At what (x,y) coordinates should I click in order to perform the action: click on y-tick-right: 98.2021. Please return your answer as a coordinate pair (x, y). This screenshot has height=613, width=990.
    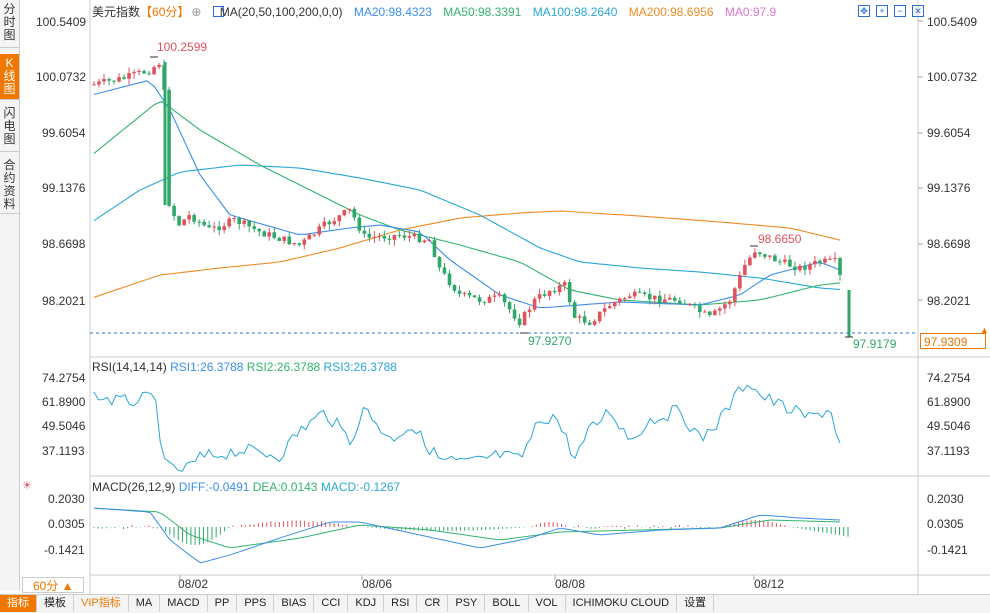
    Looking at the image, I should click on (949, 301).